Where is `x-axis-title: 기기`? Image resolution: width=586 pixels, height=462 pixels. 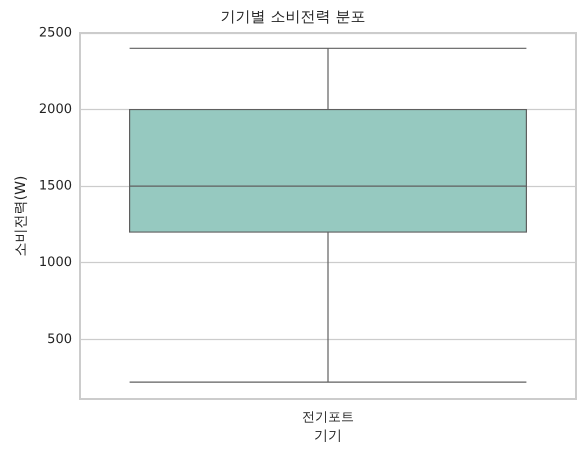
x-axis-title: 기기 is located at coordinates (328, 436).